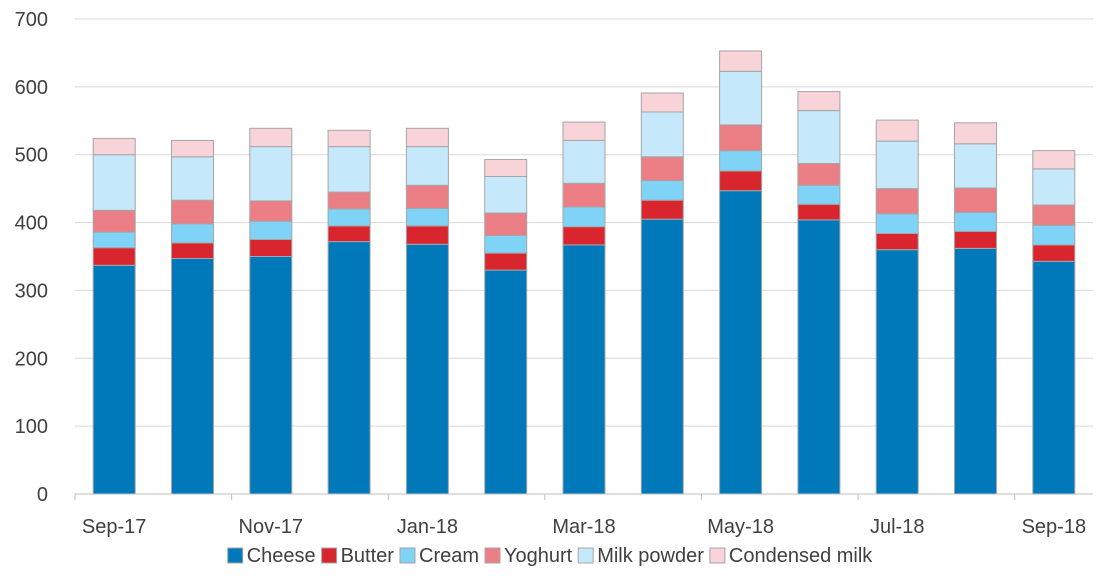 The height and width of the screenshot is (578, 1100). What do you see at coordinates (329, 555) in the screenshot?
I see `legend-swatch-butter` at bounding box center [329, 555].